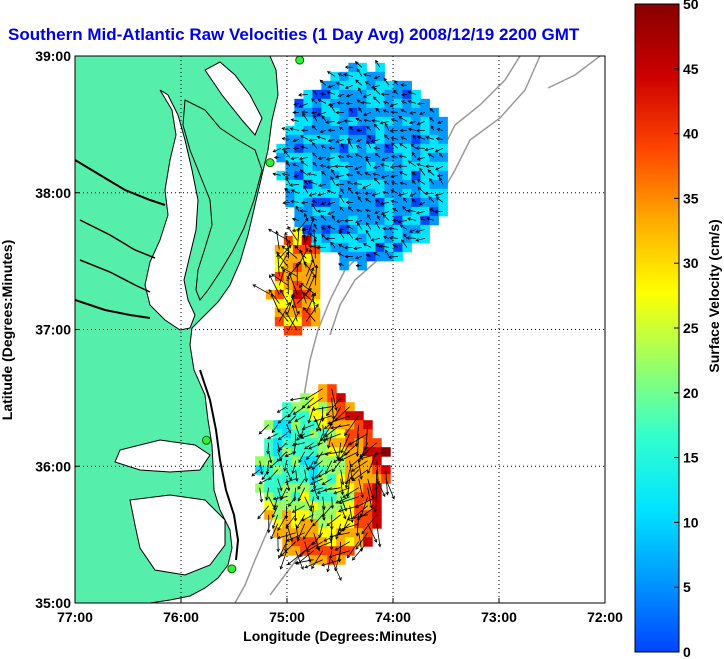 The height and width of the screenshot is (659, 724). I want to click on colorbar-tick-label: 0, so click(687, 651).